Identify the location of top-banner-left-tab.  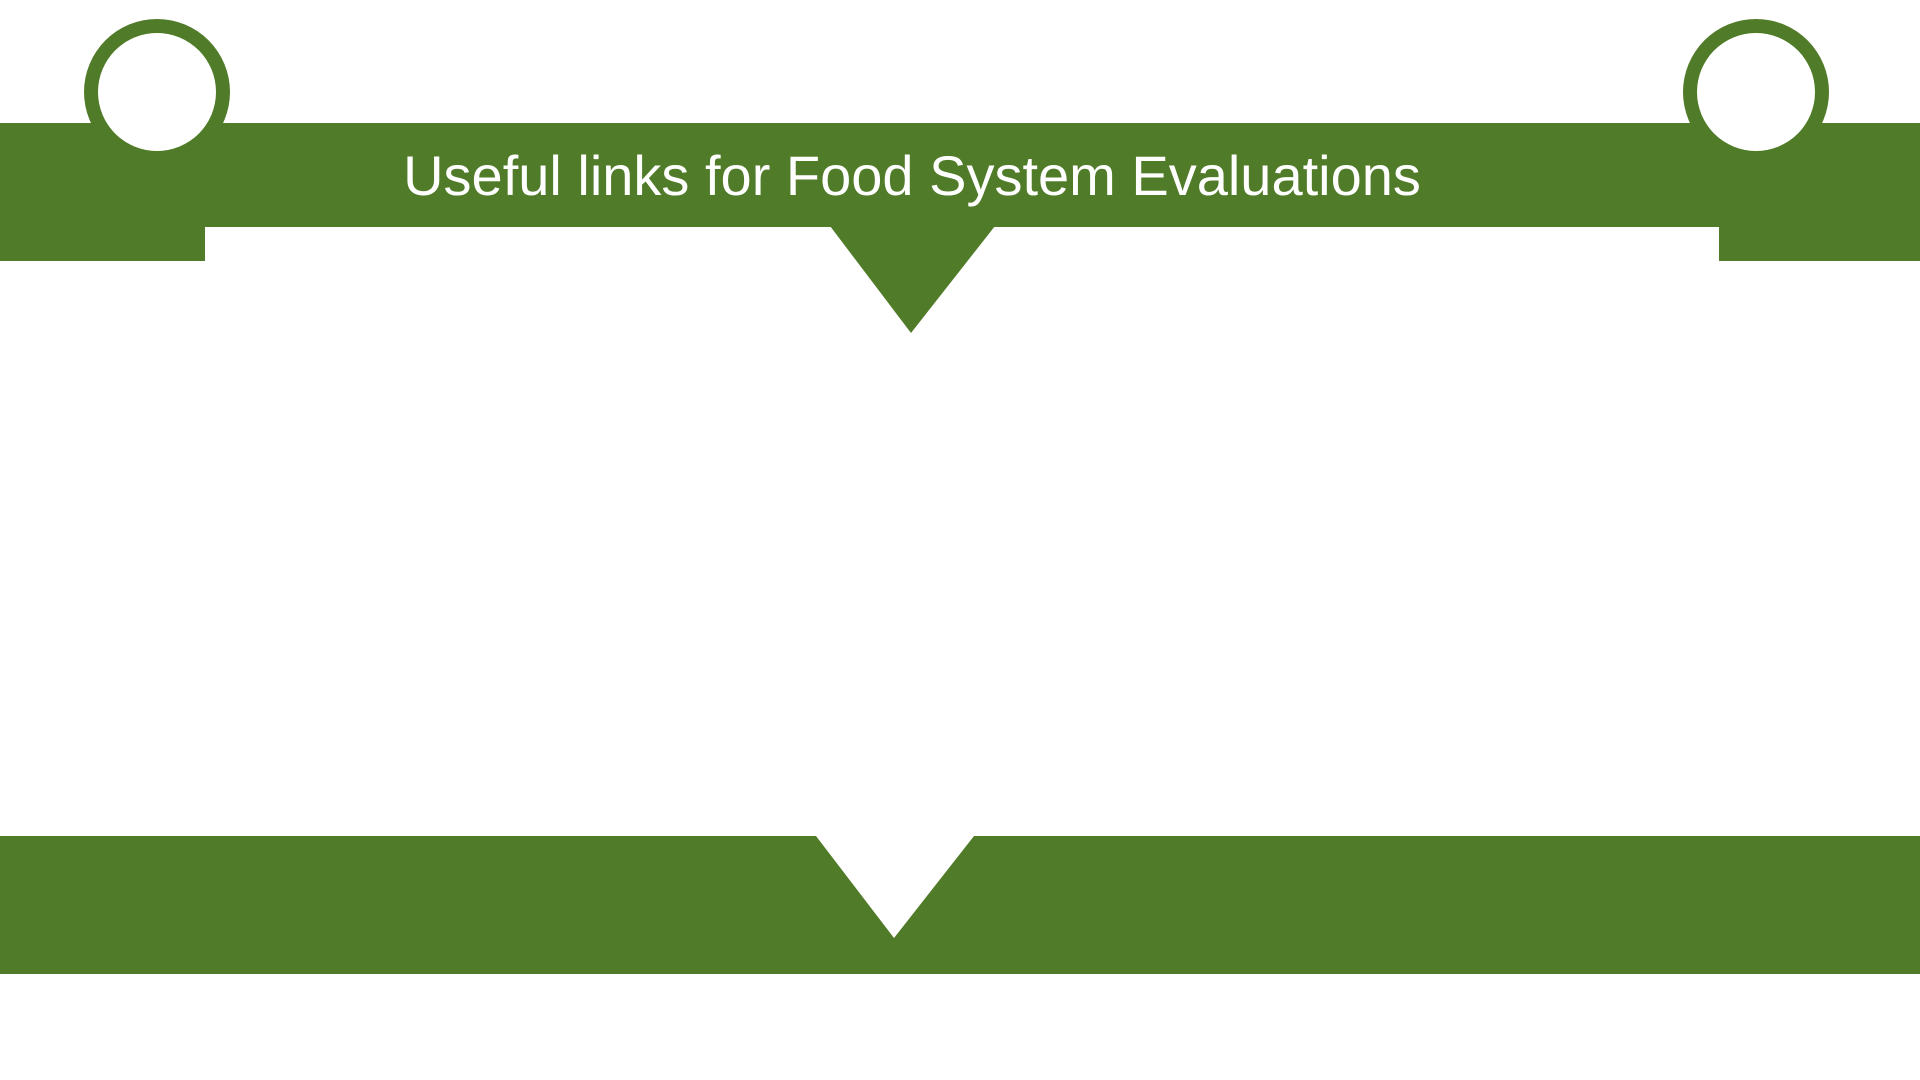
(102, 243).